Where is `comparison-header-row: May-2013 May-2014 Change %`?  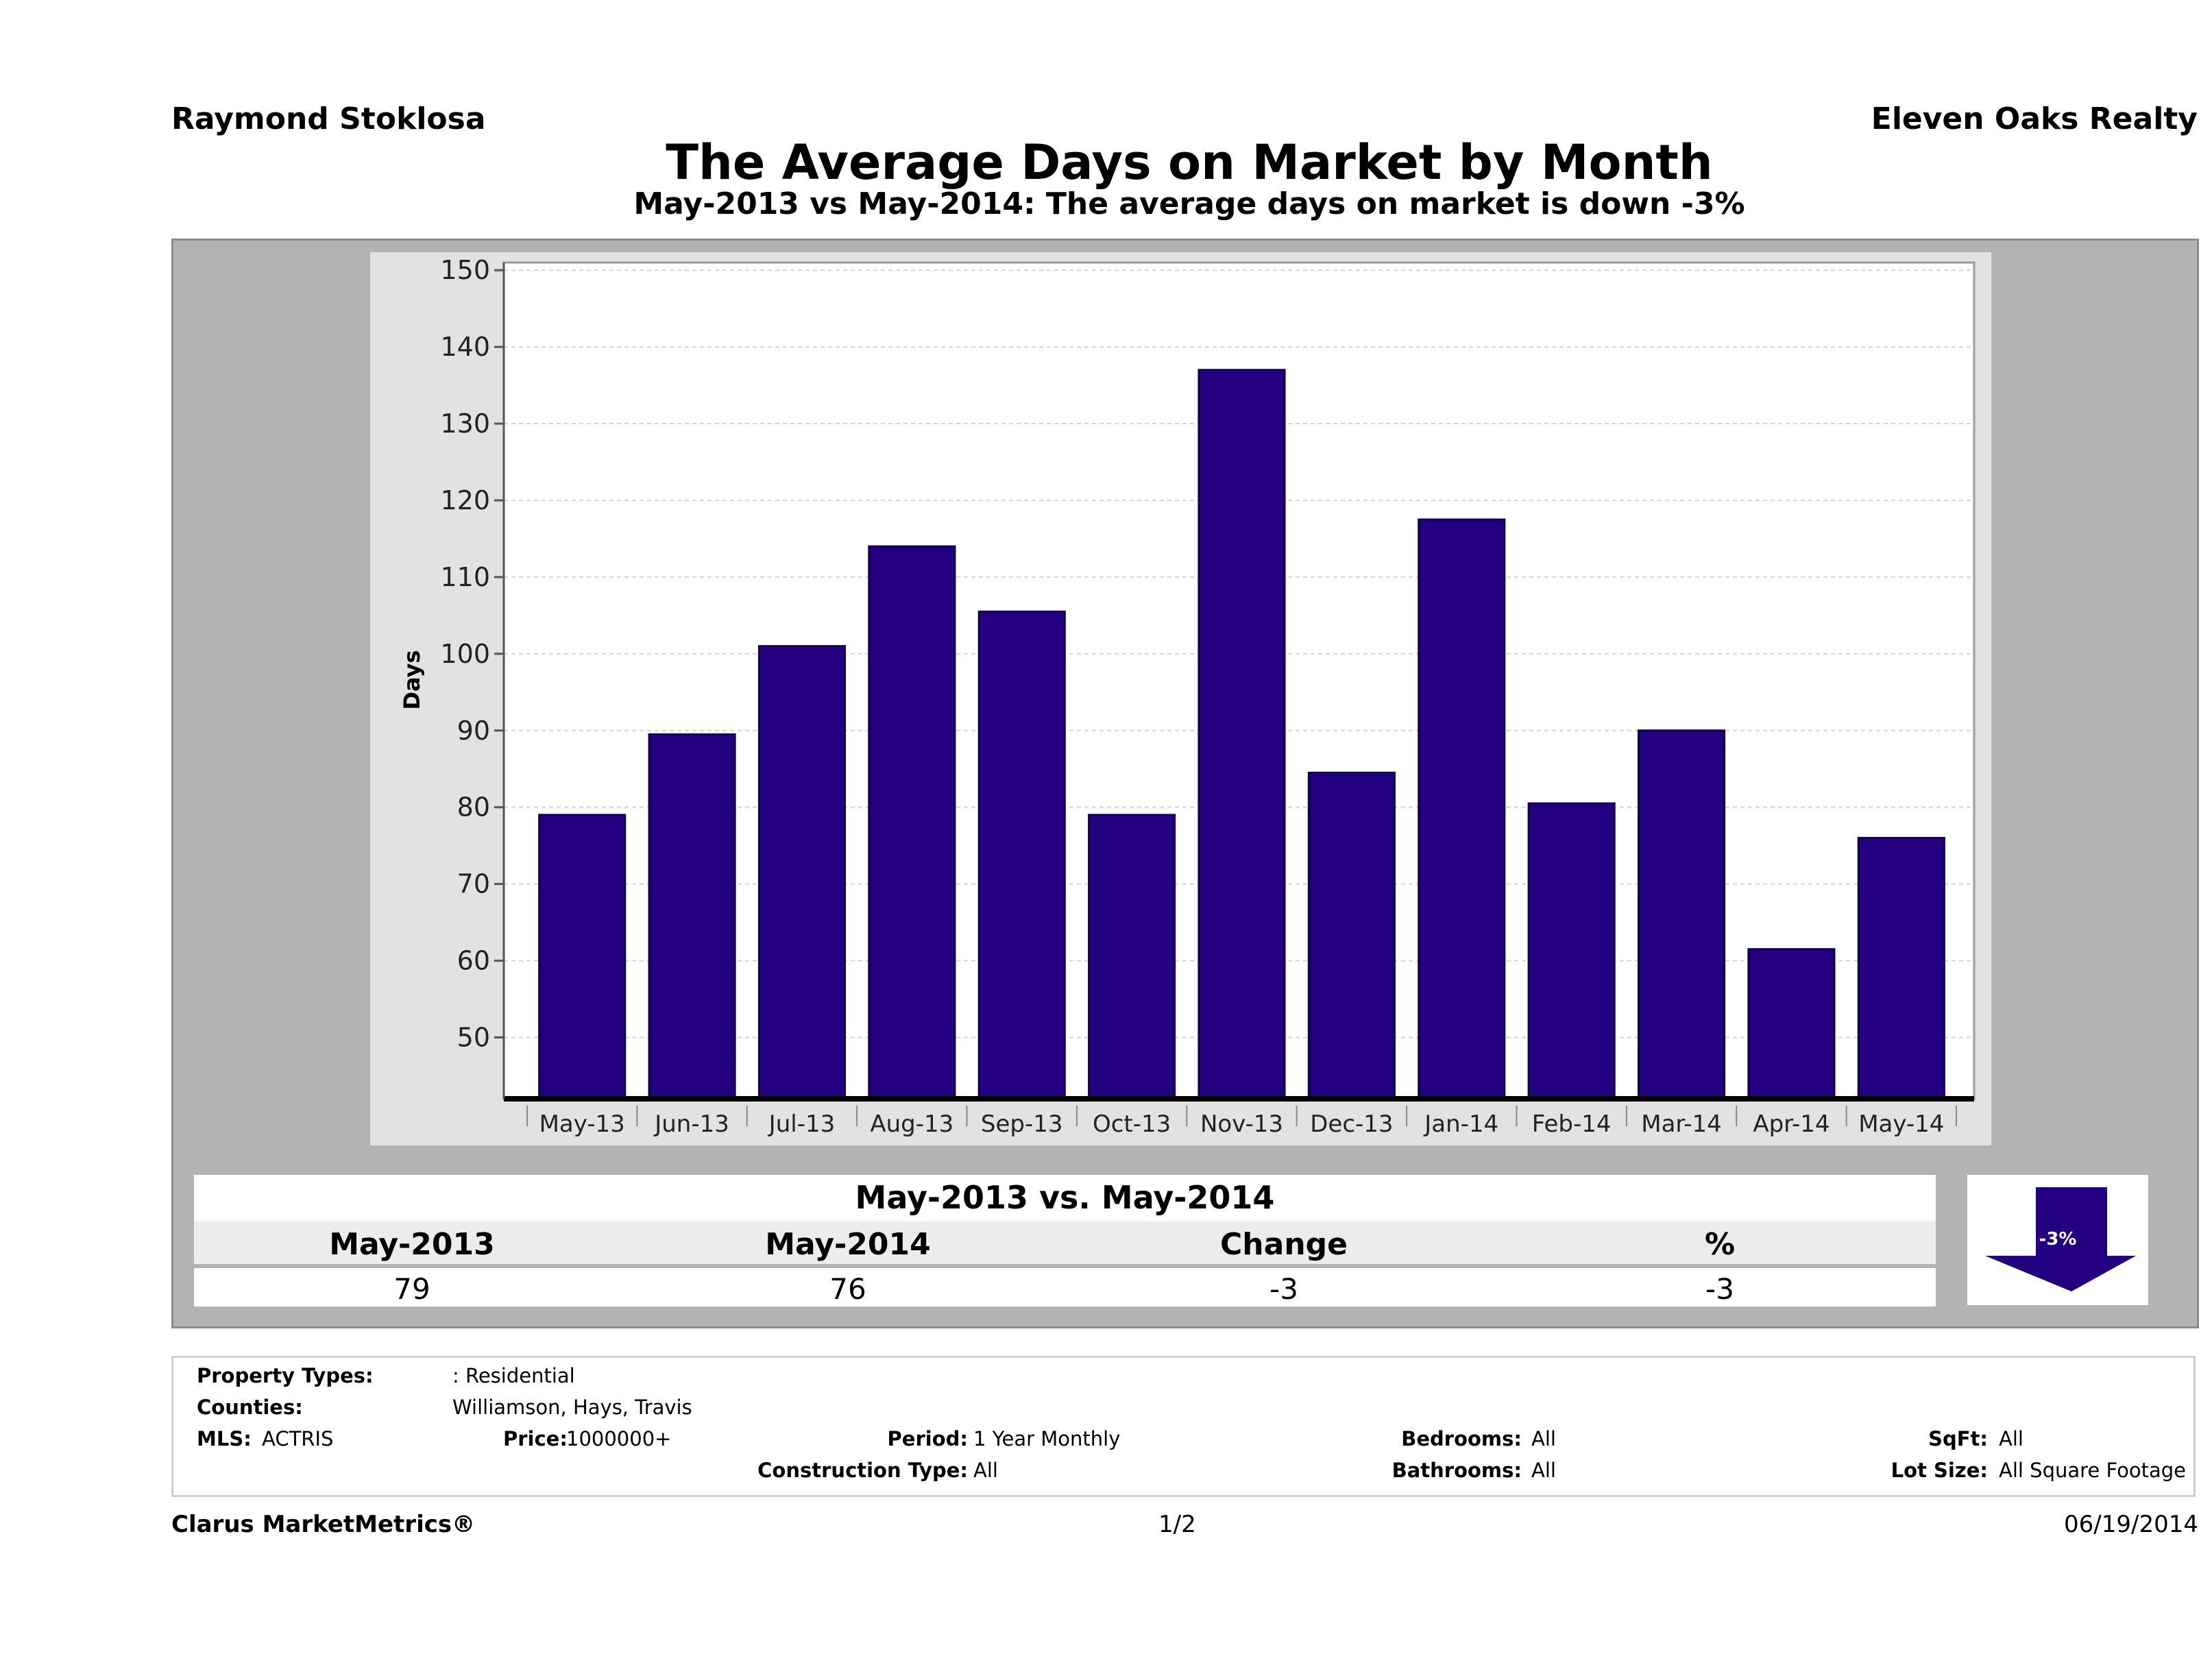 comparison-header-row: May-2013 May-2014 Change % is located at coordinates (1065, 1242).